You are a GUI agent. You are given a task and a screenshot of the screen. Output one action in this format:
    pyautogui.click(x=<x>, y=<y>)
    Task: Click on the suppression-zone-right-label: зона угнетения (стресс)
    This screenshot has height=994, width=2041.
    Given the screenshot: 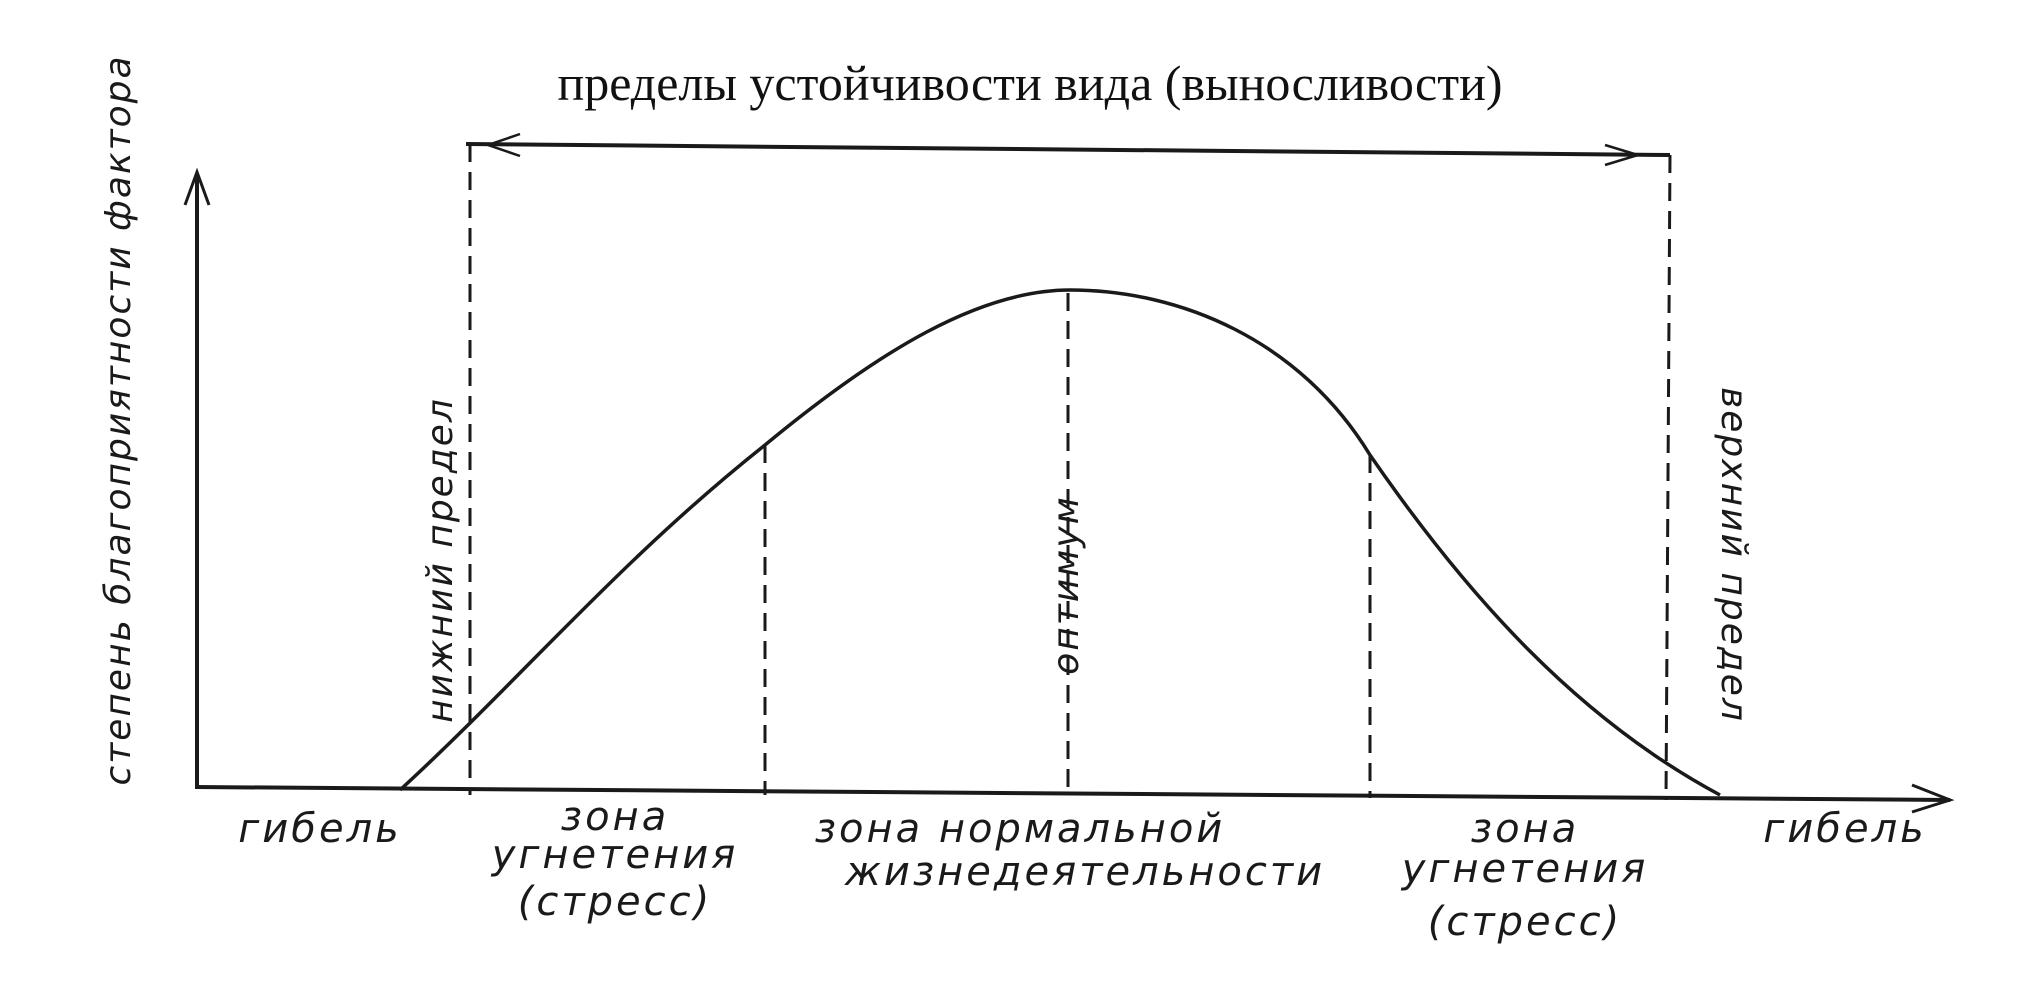 What is the action you would take?
    pyautogui.click(x=1525, y=875)
    